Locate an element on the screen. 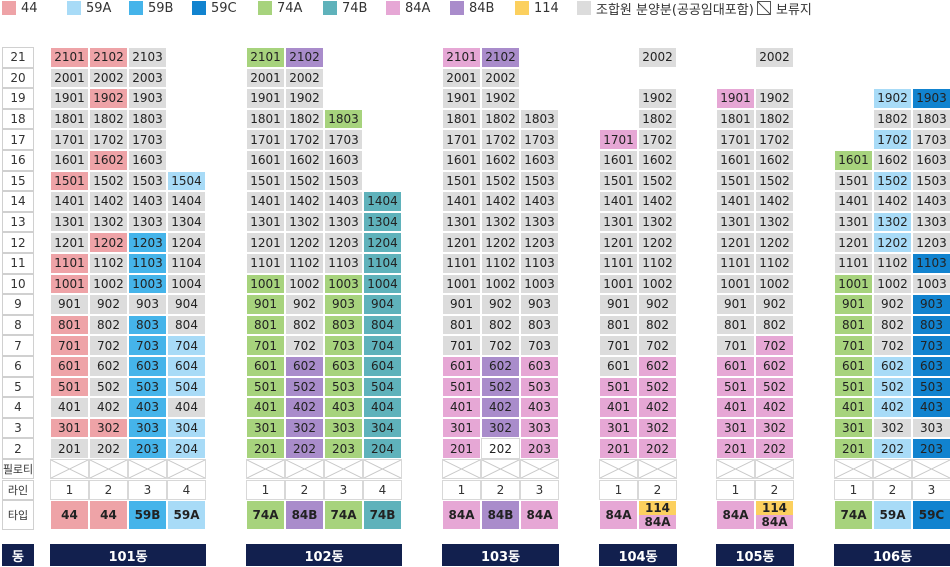 This screenshot has width=950, height=567. unit-type: 44 is located at coordinates (69, 515).